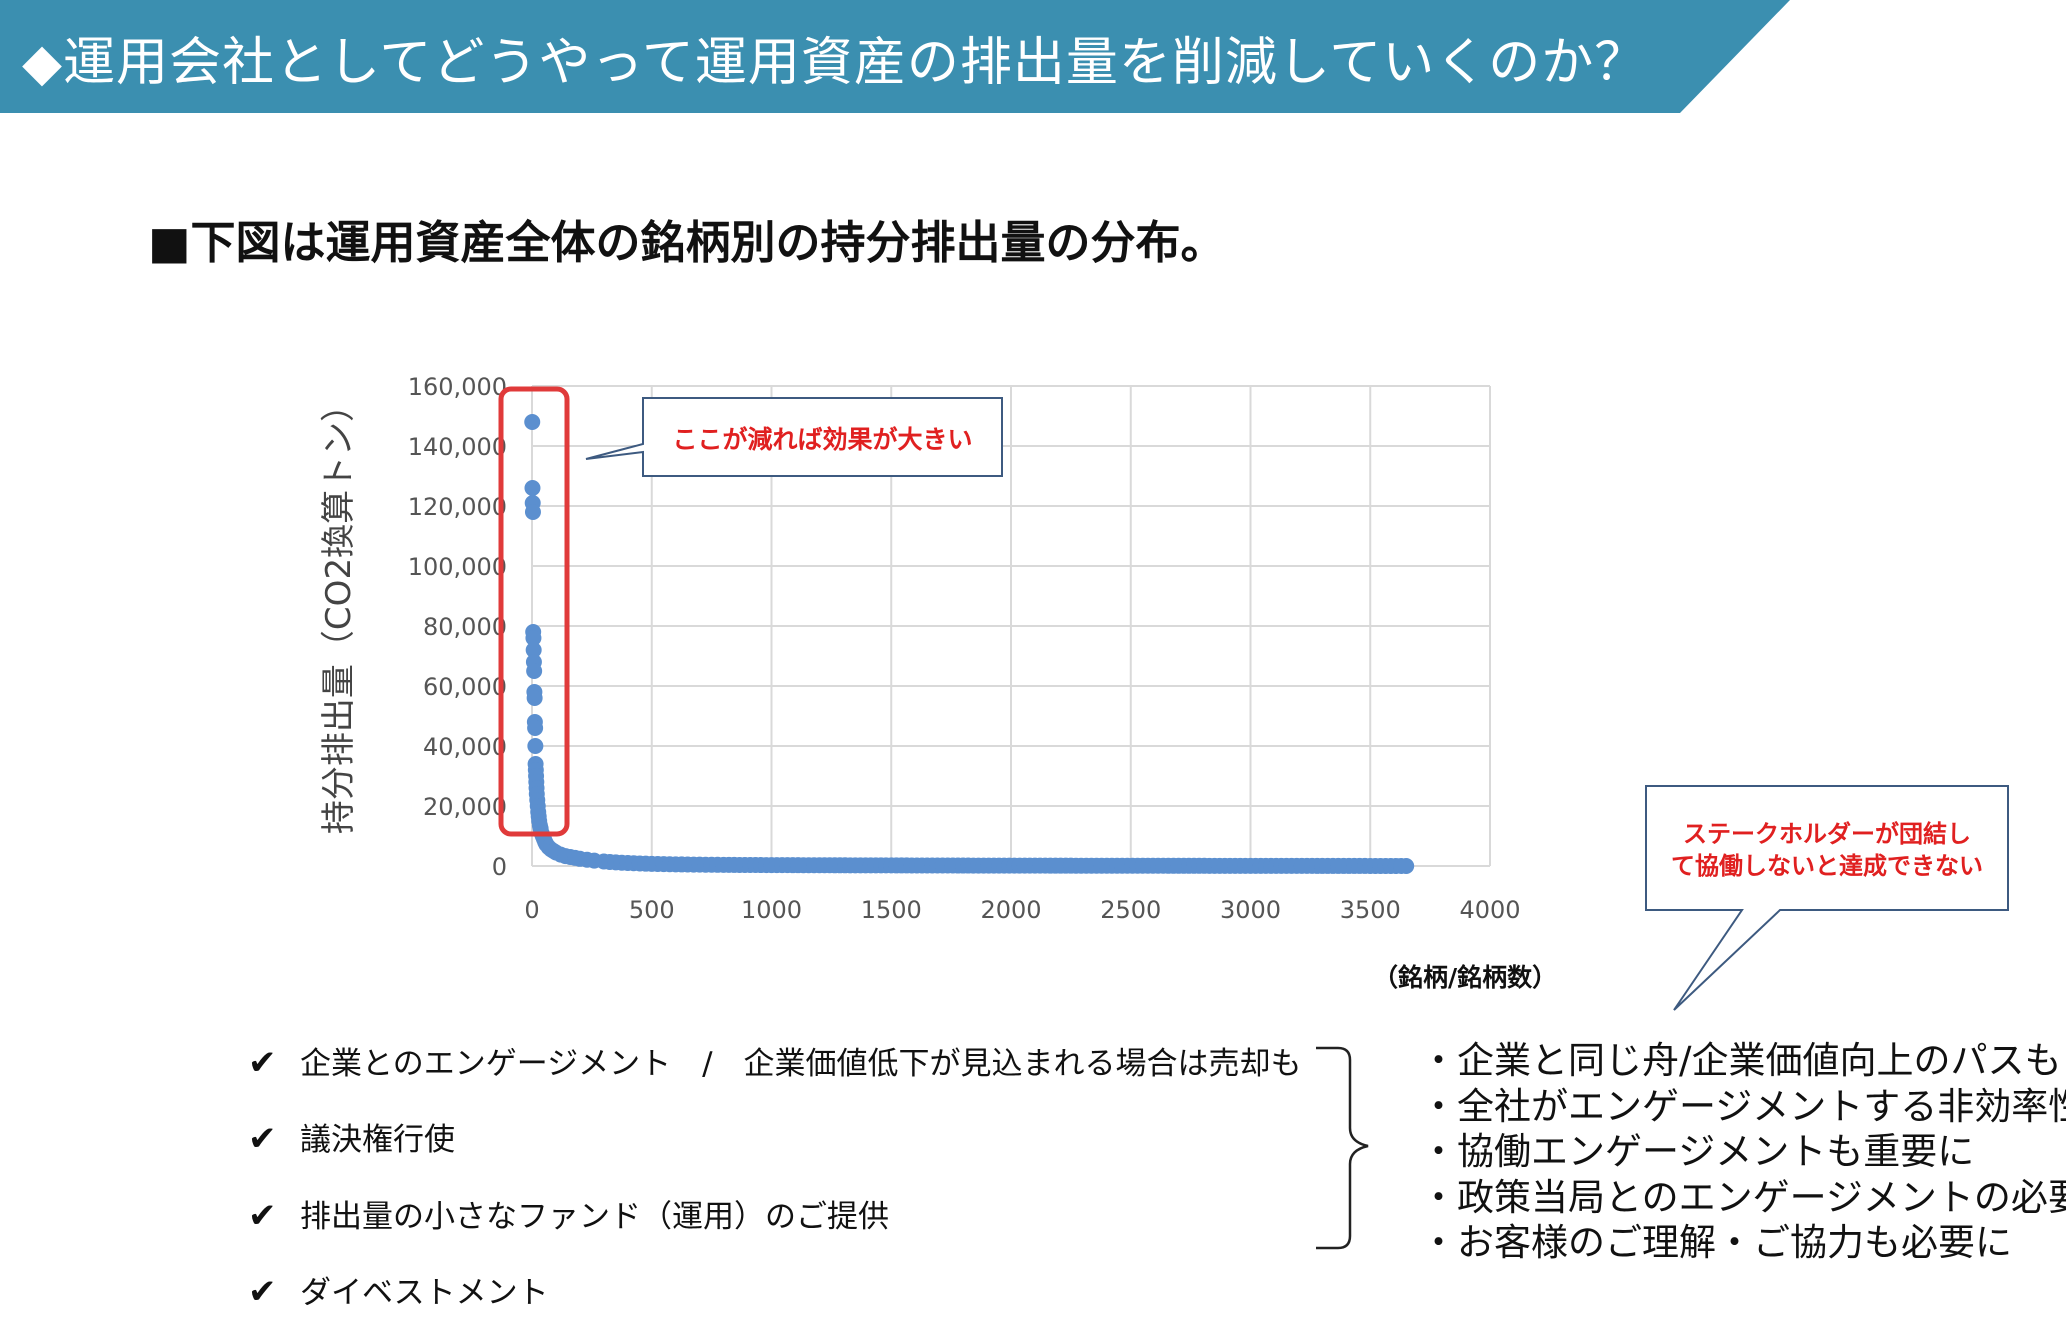  Describe the element at coordinates (1741, 1060) in the screenshot. I see `list-item: ・企業と同じ舟/企業価値向上のパスも` at that location.